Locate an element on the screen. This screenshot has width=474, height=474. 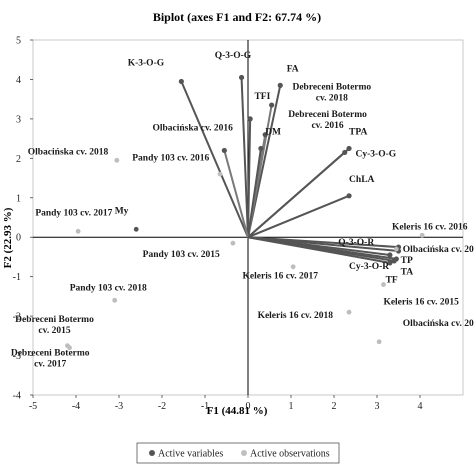
x-tick-label: 0 is located at coordinates (248, 406).